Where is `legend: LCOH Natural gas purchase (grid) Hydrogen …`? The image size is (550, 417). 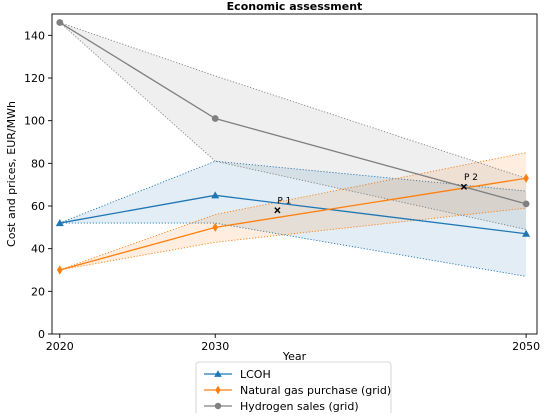 legend: LCOH Natural gas purchase (grid) Hydrogen … is located at coordinates (293, 389).